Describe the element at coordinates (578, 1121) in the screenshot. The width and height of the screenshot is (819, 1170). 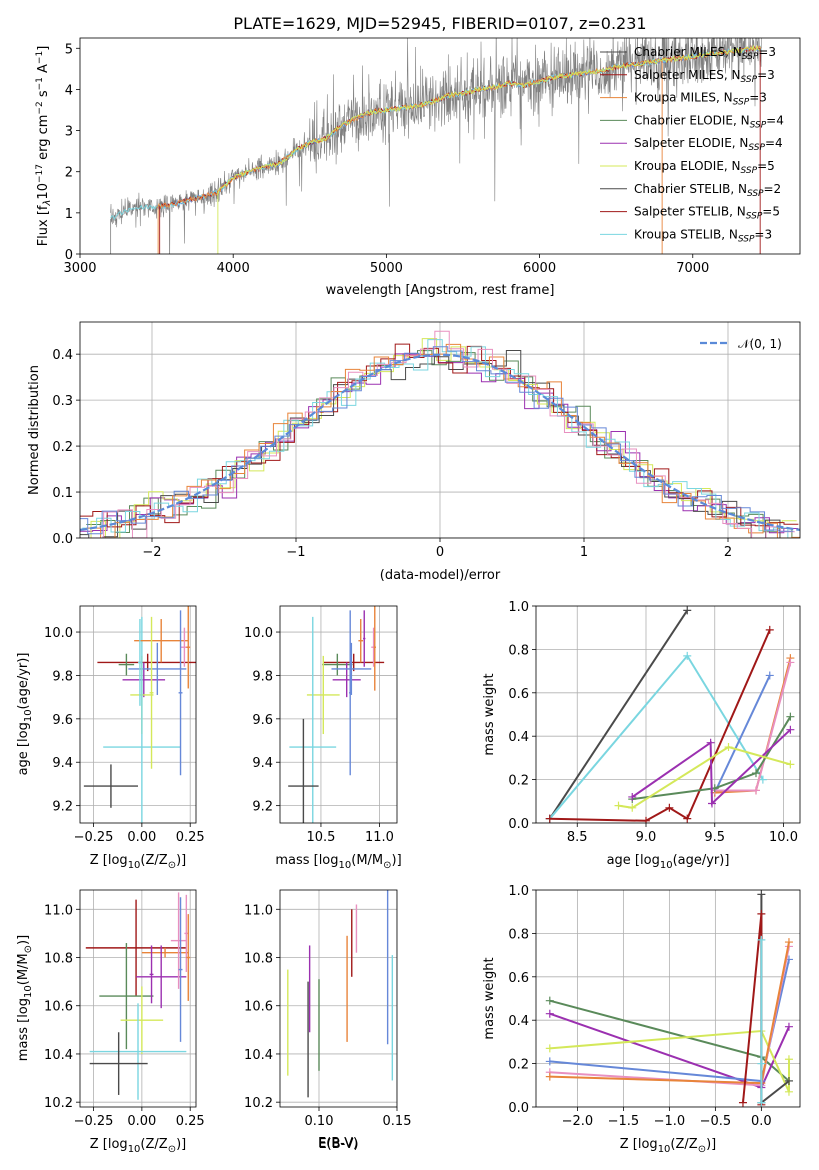
I see `x-tick-label: −2.0` at that location.